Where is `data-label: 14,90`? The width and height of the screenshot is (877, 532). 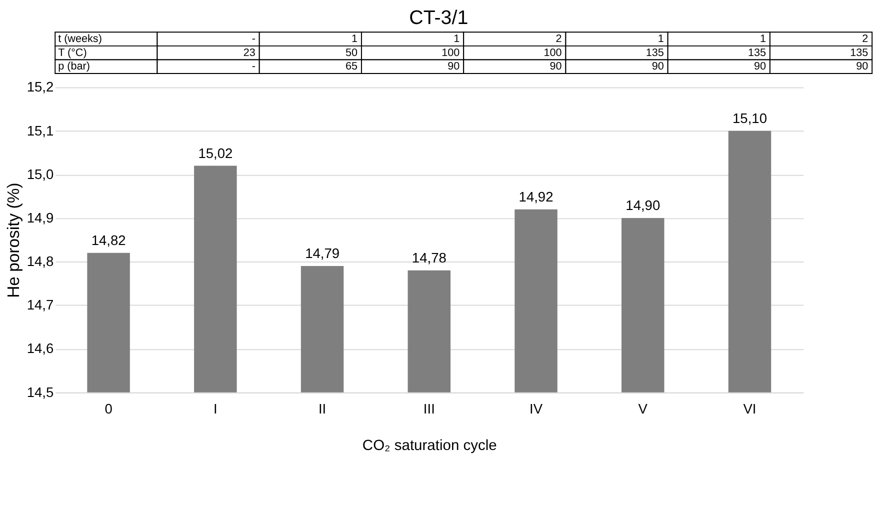 data-label: 14,90 is located at coordinates (643, 206).